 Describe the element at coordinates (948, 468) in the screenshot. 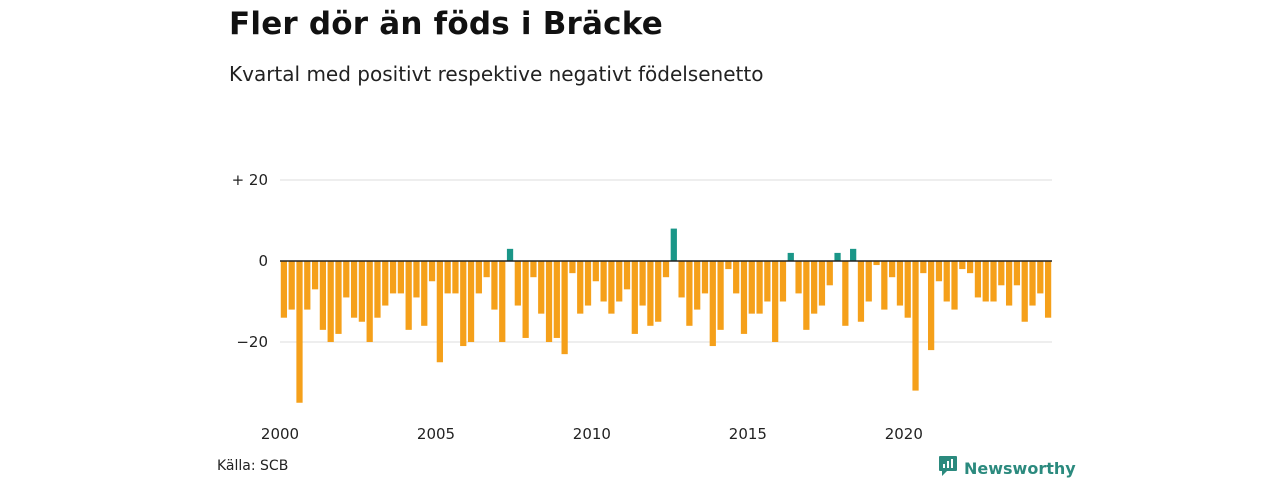

I see `newsworthy-logo-icon` at that location.